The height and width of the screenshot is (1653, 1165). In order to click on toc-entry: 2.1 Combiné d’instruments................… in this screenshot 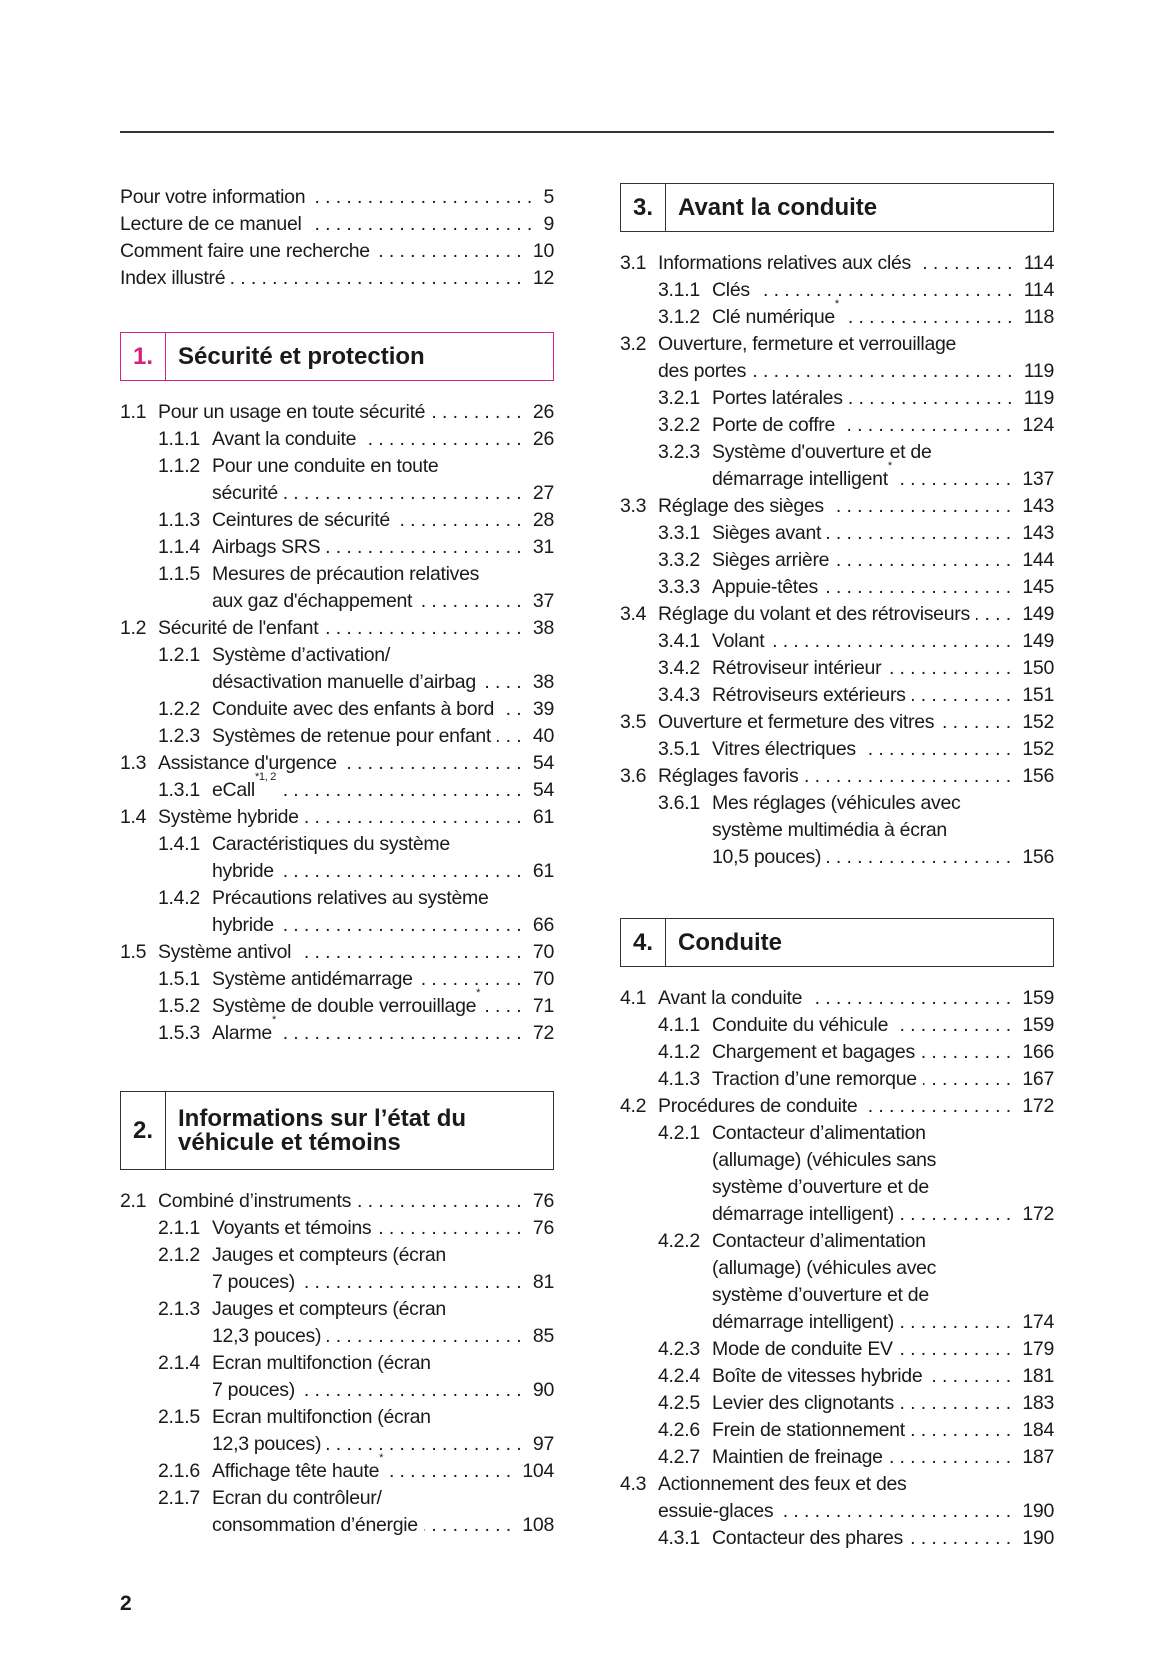, I will do `click(337, 1201)`.